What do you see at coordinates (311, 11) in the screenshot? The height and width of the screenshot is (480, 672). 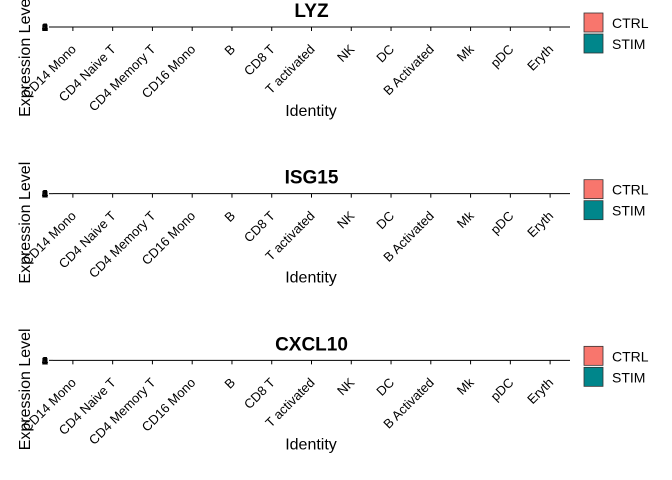 I see `panel-title: LYZ` at bounding box center [311, 11].